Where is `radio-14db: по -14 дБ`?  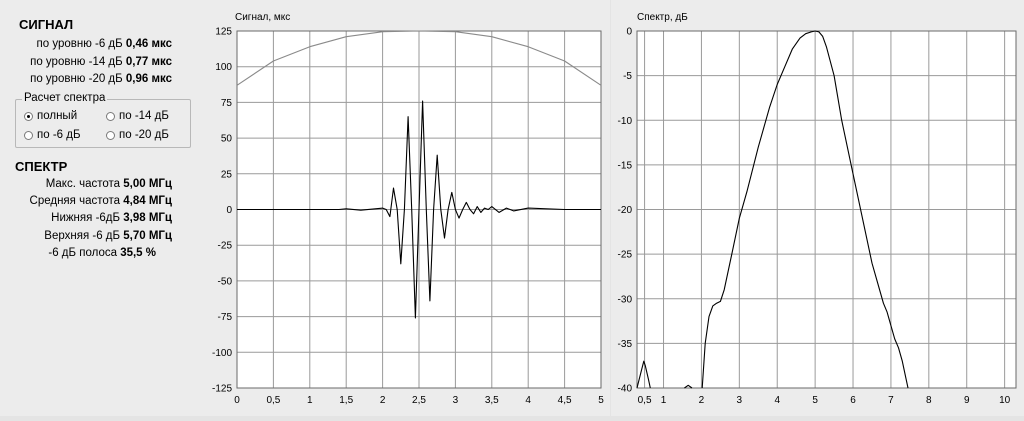 radio-14db: по -14 дБ is located at coordinates (137, 116).